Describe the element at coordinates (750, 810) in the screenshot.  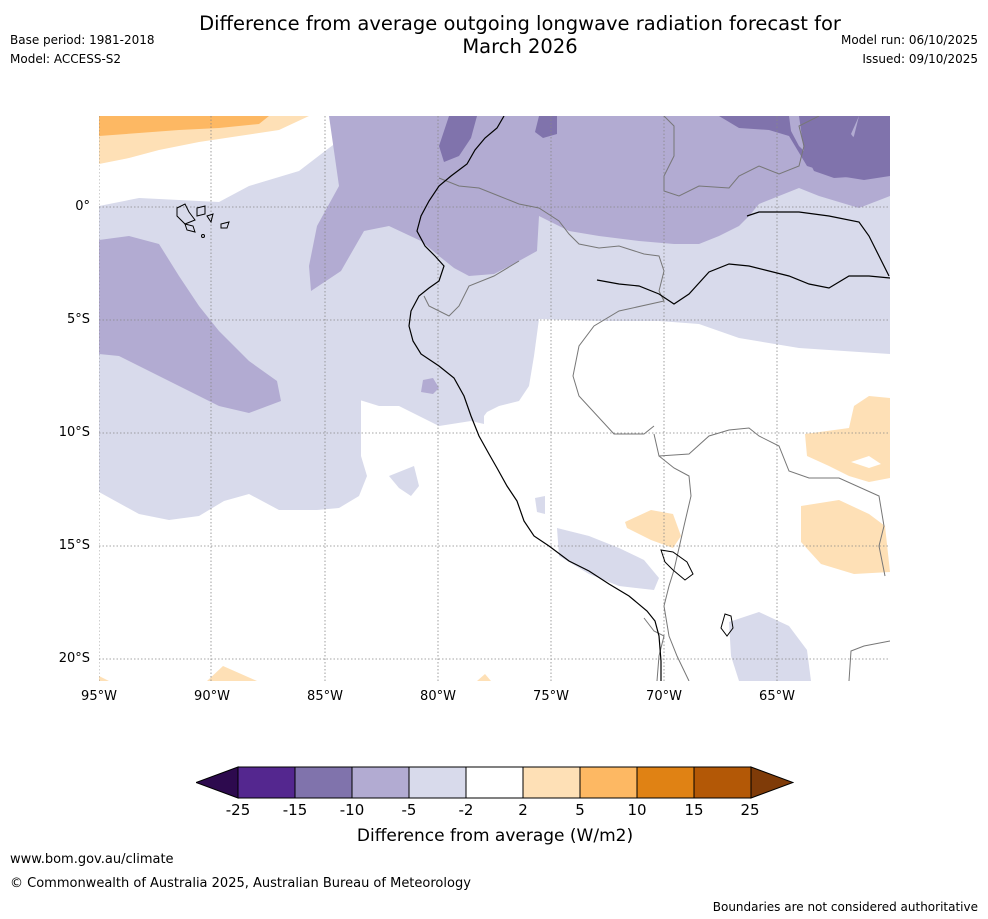
I see `colorbar-tick-25: 25` at that location.